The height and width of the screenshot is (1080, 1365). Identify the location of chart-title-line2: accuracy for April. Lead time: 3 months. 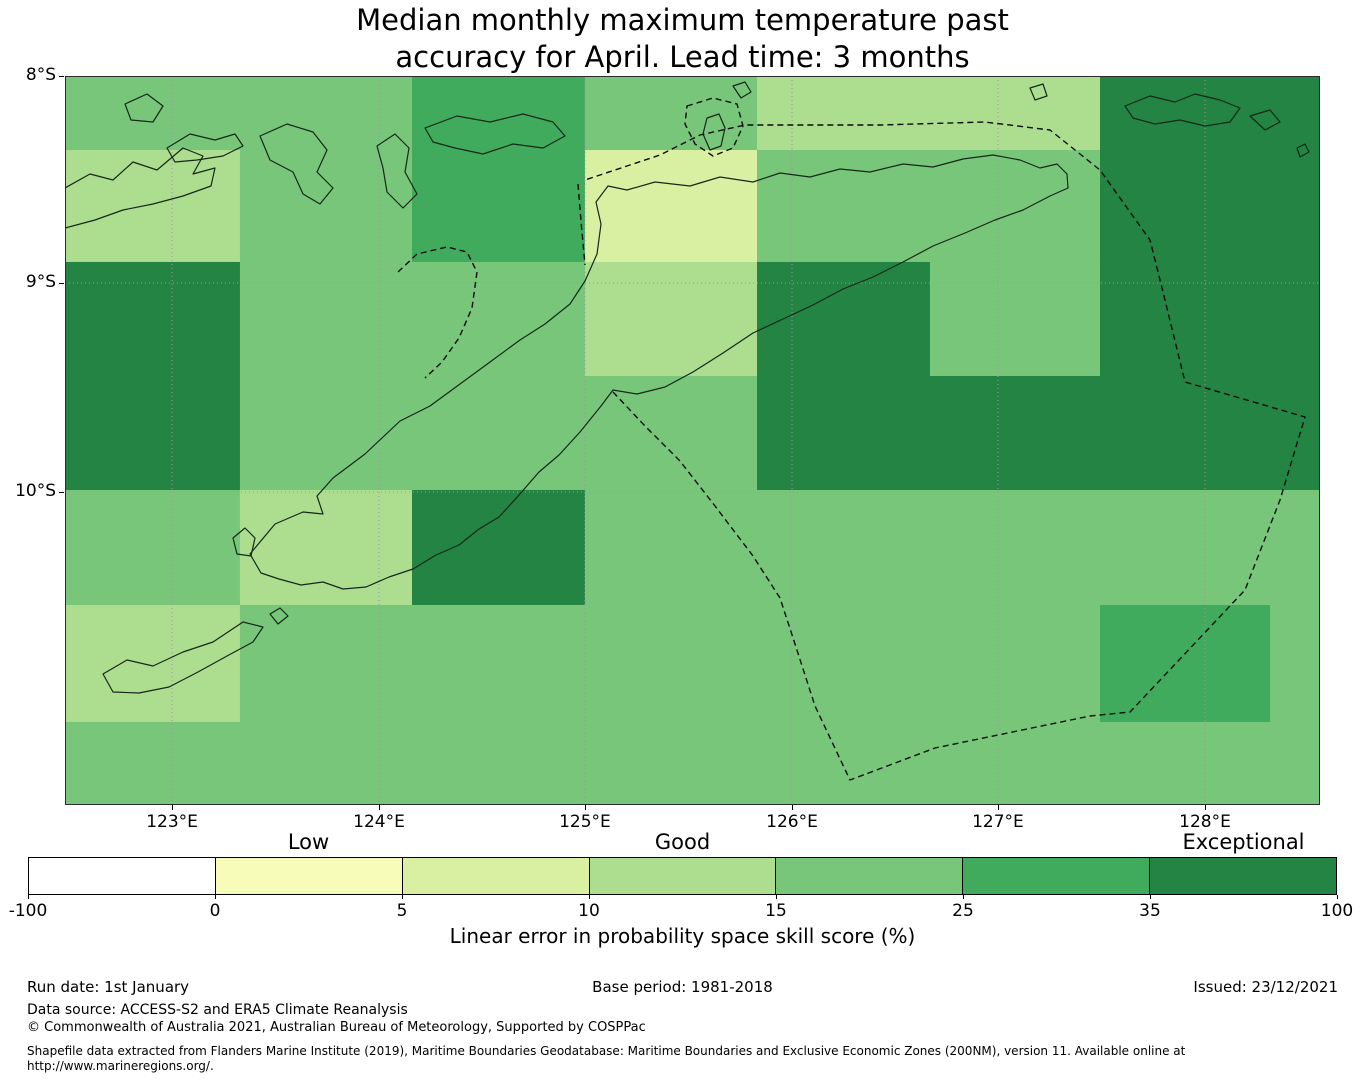
(682, 57).